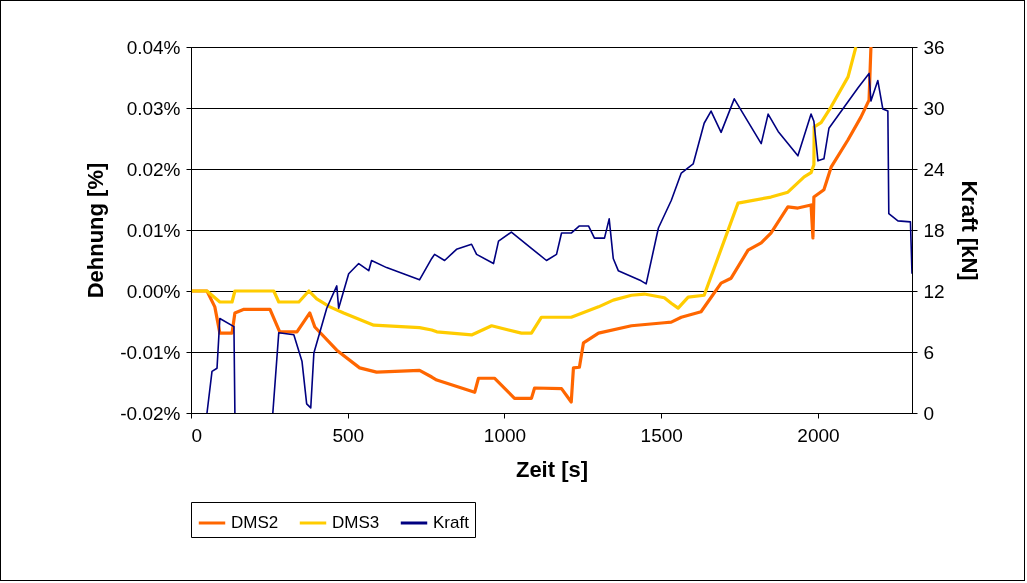 Image resolution: width=1027 pixels, height=583 pixels. I want to click on y2-axis-title: Kraft [kN], so click(969, 230).